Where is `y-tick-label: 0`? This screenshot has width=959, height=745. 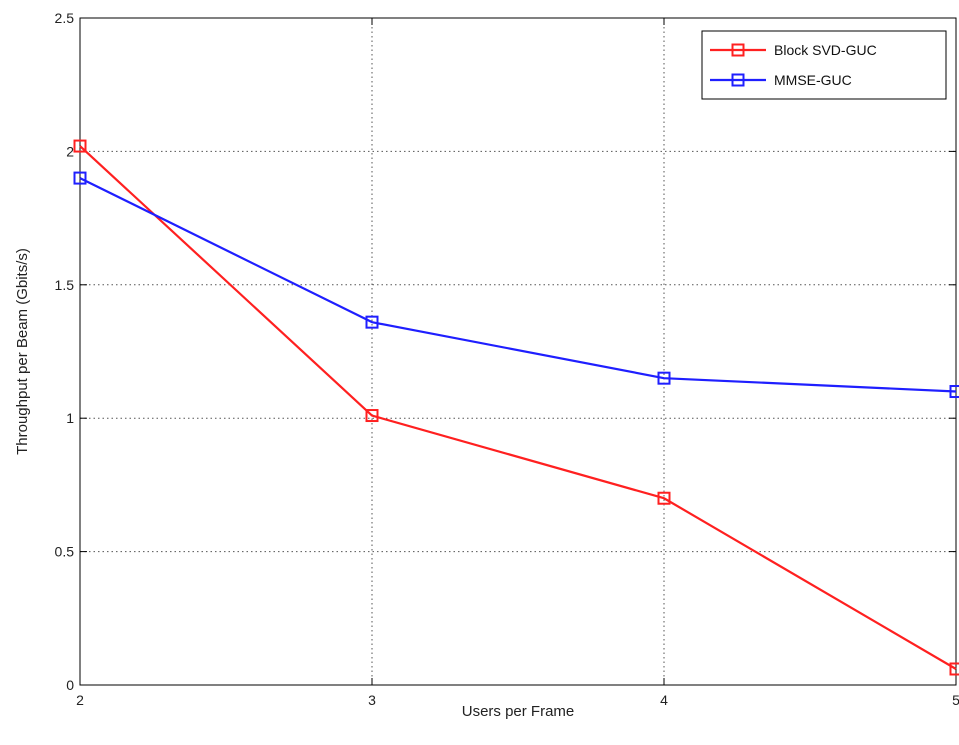
y-tick-label: 0 is located at coordinates (70, 685).